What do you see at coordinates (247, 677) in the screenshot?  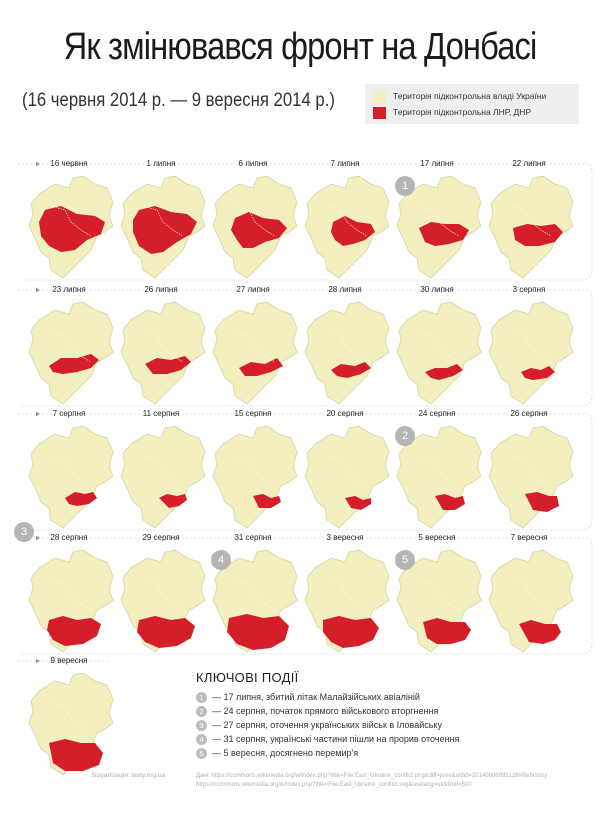 I see `events-title: КЛЮЧОВІ ПОДІЇ` at bounding box center [247, 677].